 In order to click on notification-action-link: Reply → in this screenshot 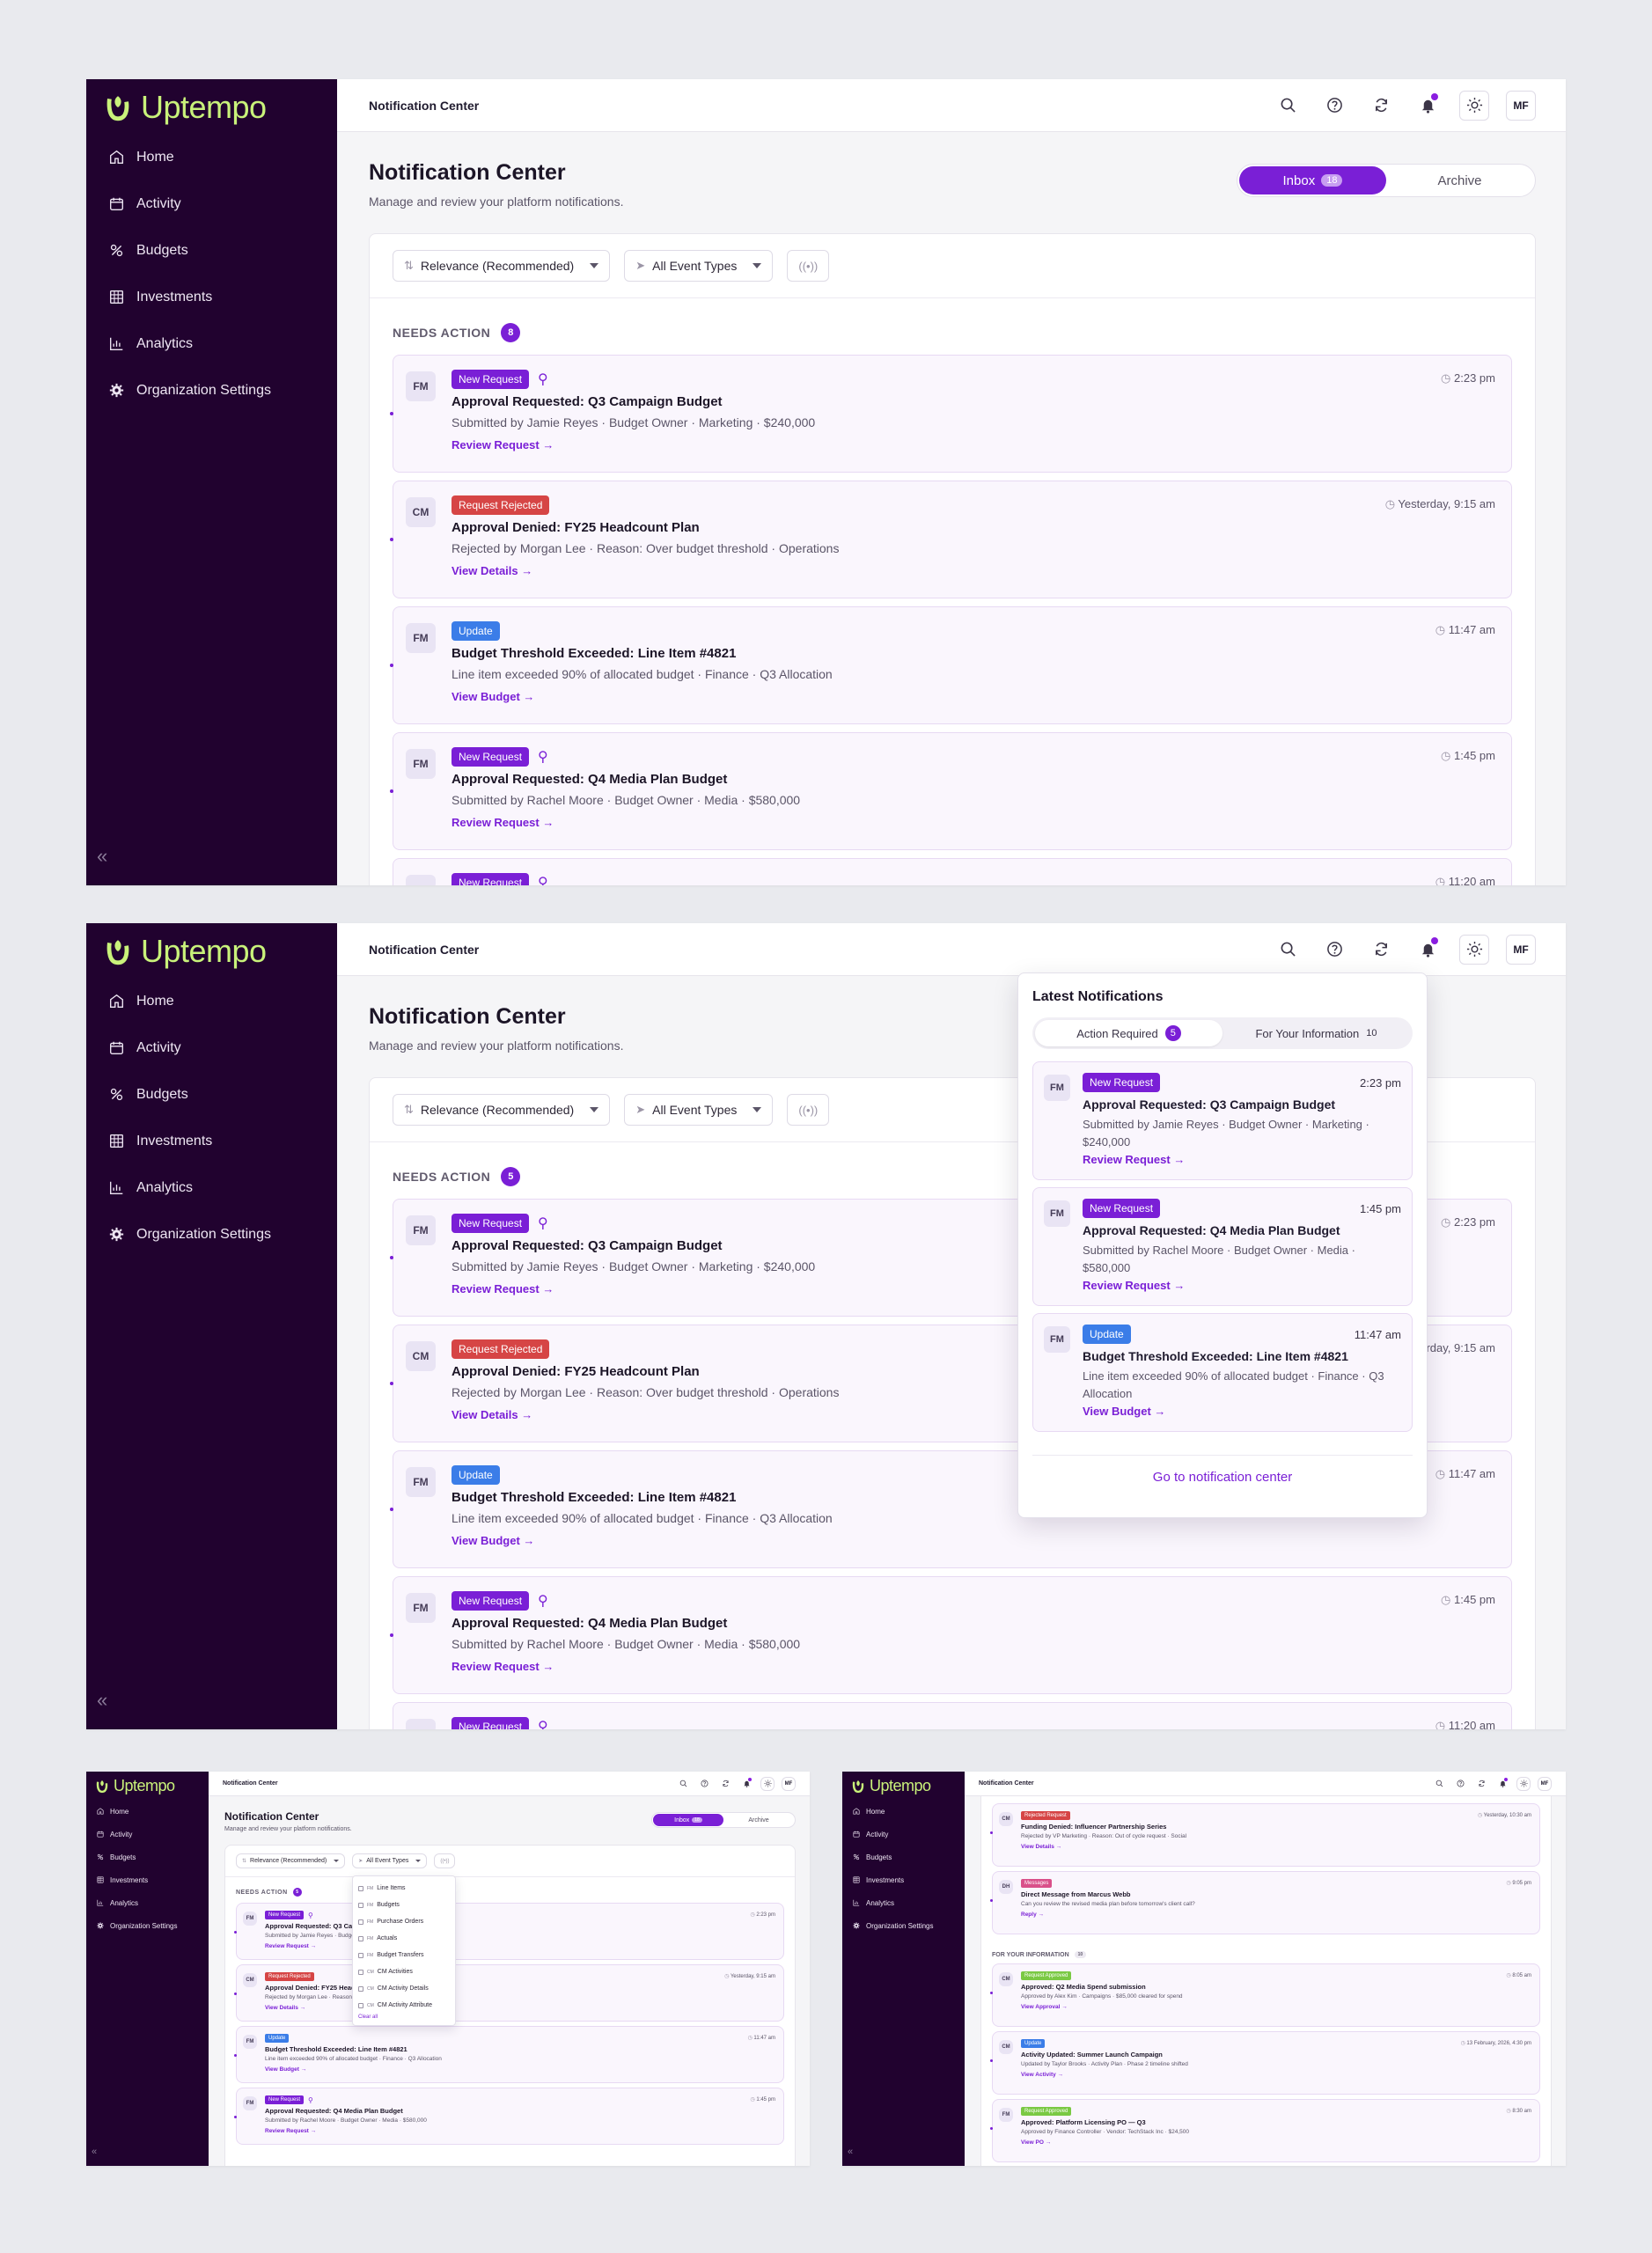, I will do `click(1033, 1915)`.